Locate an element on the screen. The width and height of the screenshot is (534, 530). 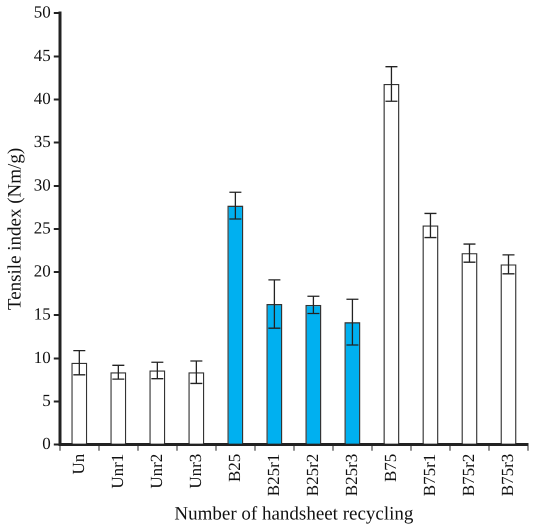
x-tick-label: Unr2 is located at coordinates (156, 471).